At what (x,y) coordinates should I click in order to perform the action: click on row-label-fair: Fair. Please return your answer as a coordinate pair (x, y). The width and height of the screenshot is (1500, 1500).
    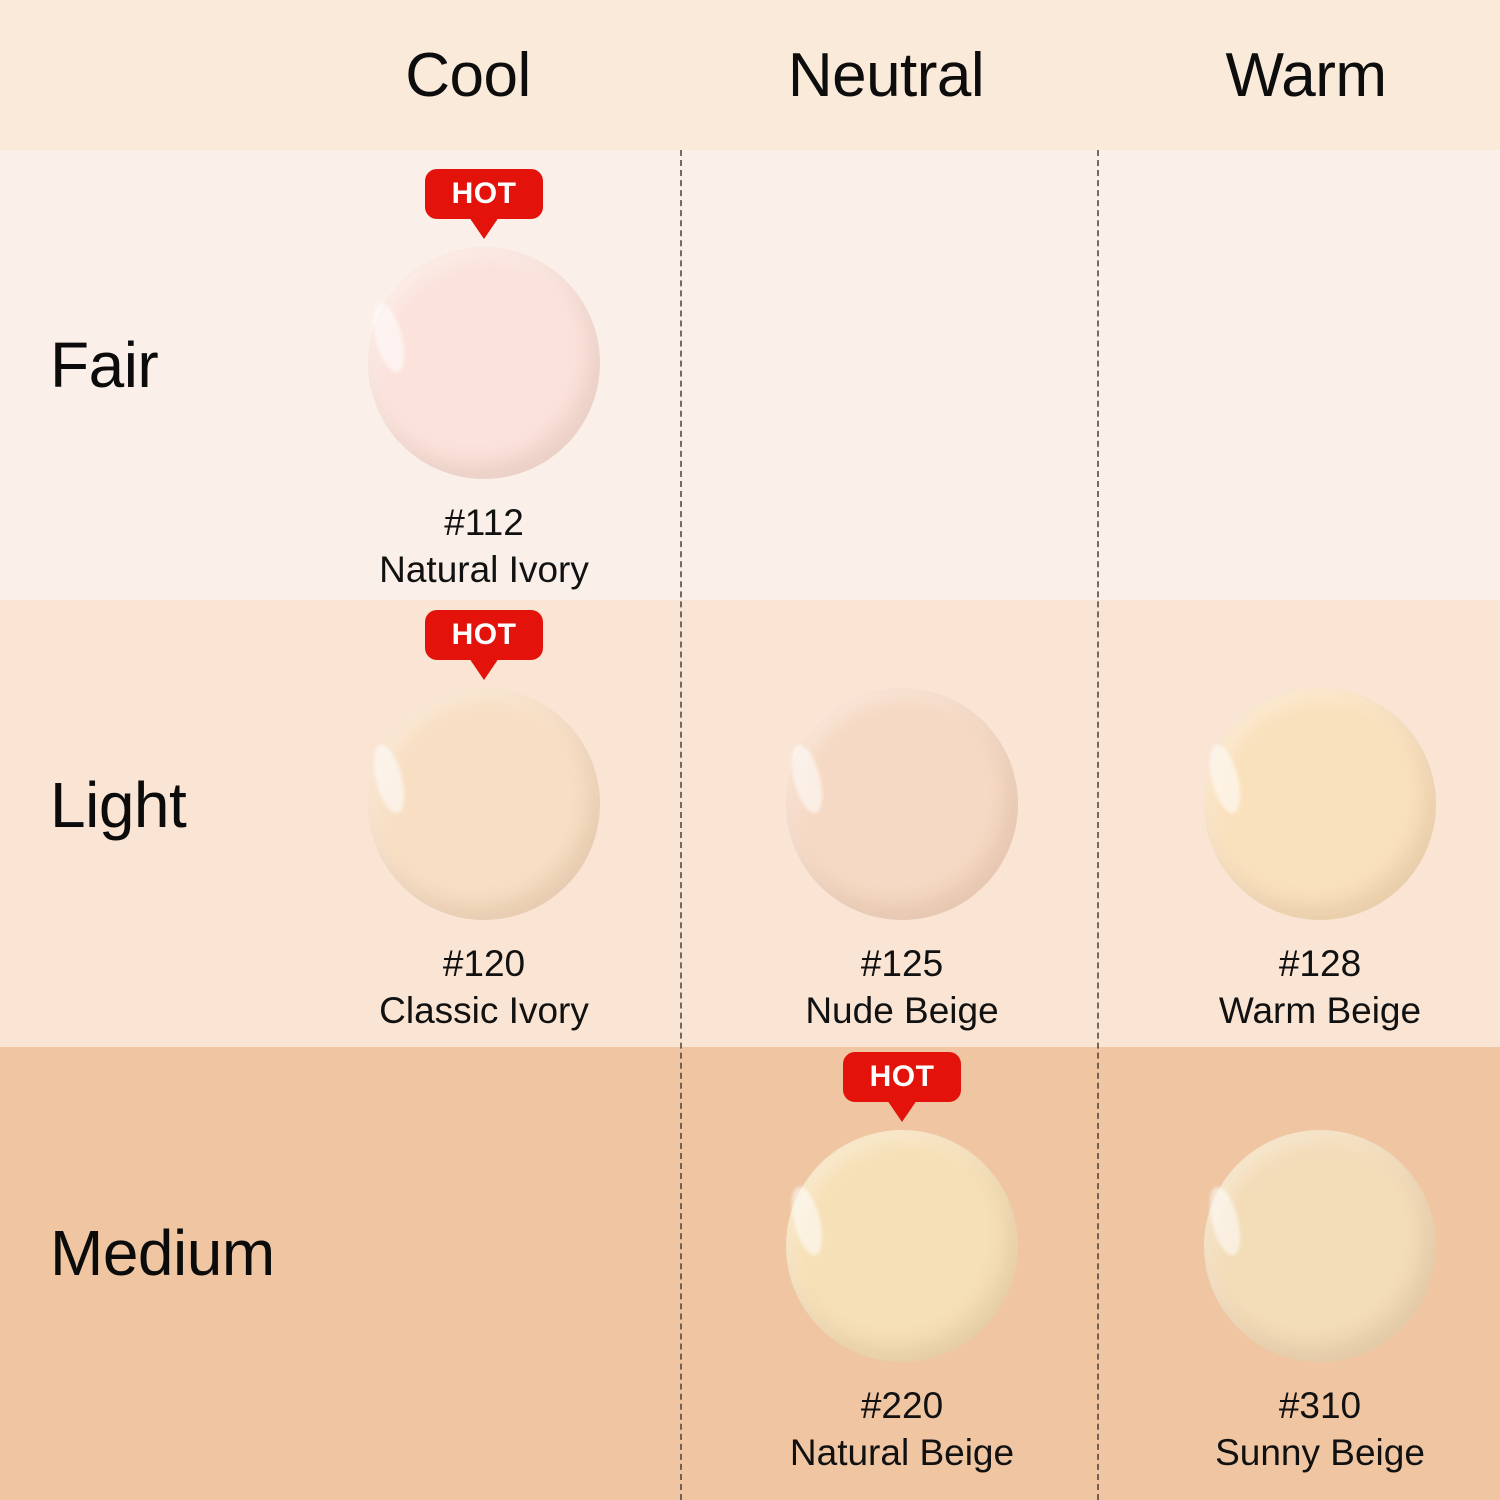
    Looking at the image, I should click on (104, 365).